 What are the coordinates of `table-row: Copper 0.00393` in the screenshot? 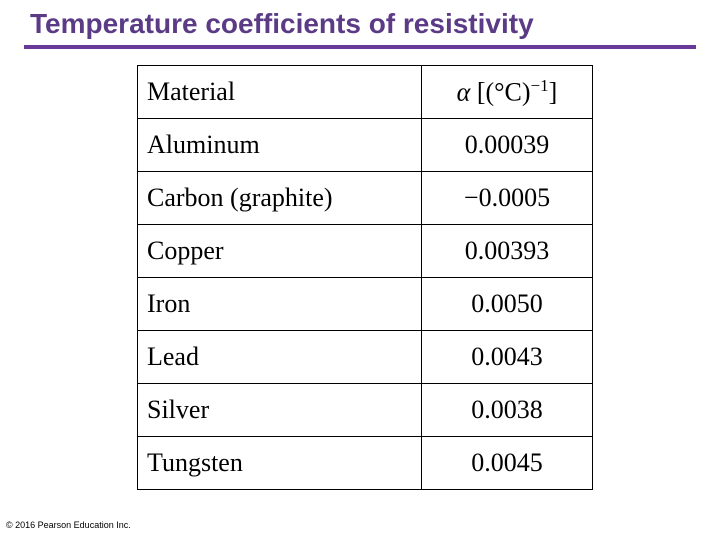 It's located at (365, 251).